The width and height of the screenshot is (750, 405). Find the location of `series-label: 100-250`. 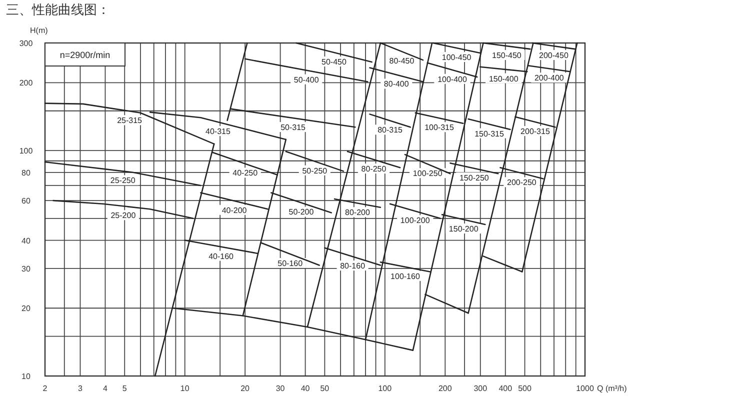

series-label: 100-250 is located at coordinates (427, 173).